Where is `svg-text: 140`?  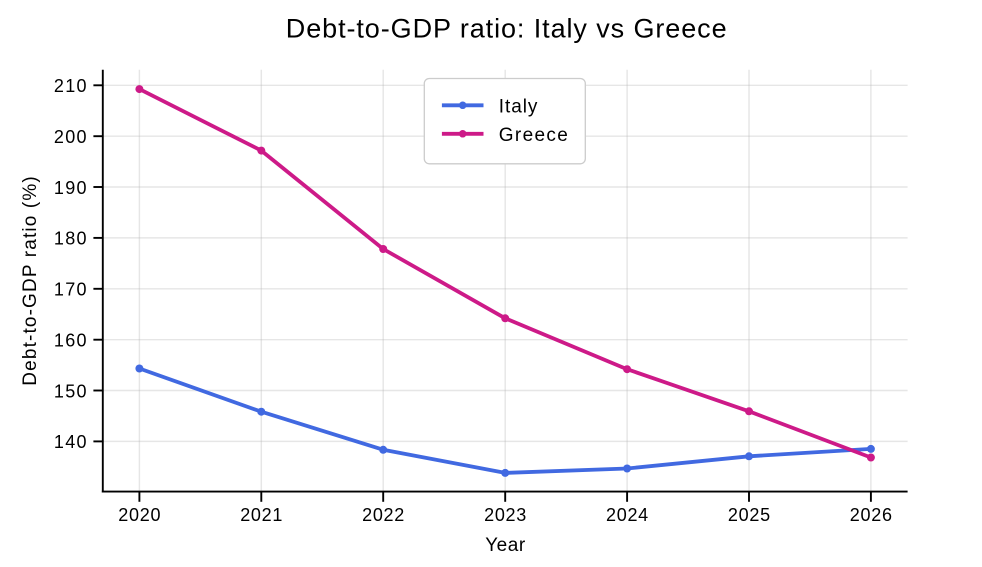 svg-text: 140 is located at coordinates (70, 442).